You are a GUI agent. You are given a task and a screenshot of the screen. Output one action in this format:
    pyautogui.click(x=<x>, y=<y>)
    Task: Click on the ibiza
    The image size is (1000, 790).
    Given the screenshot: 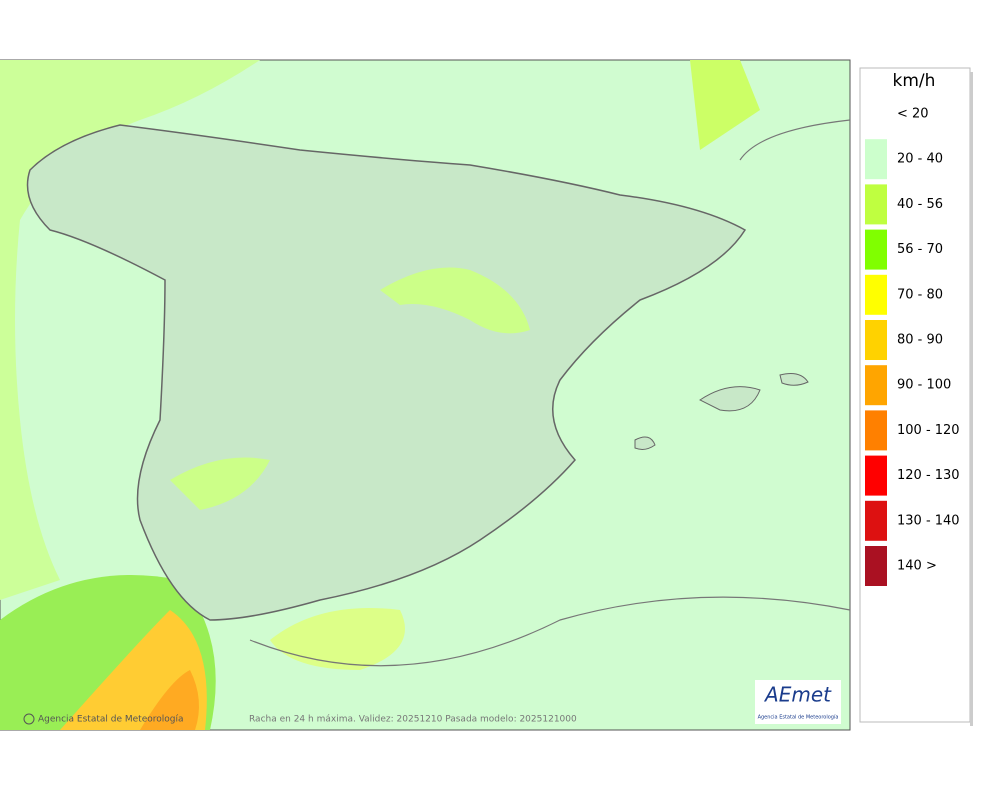 What is the action you would take?
    pyautogui.click(x=645, y=443)
    